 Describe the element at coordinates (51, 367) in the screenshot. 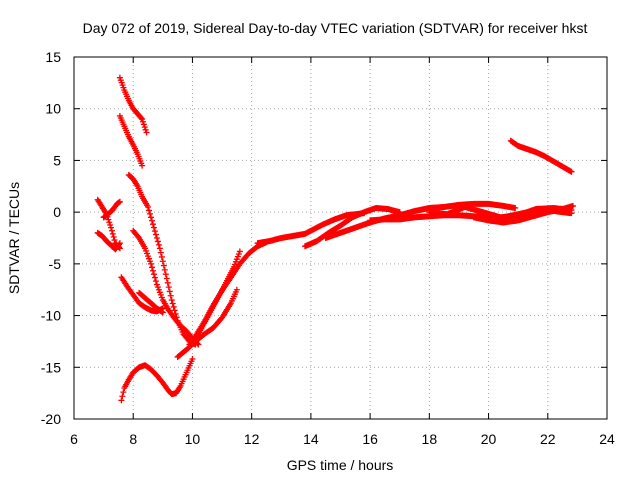

I see `y-tick-label: -15` at that location.